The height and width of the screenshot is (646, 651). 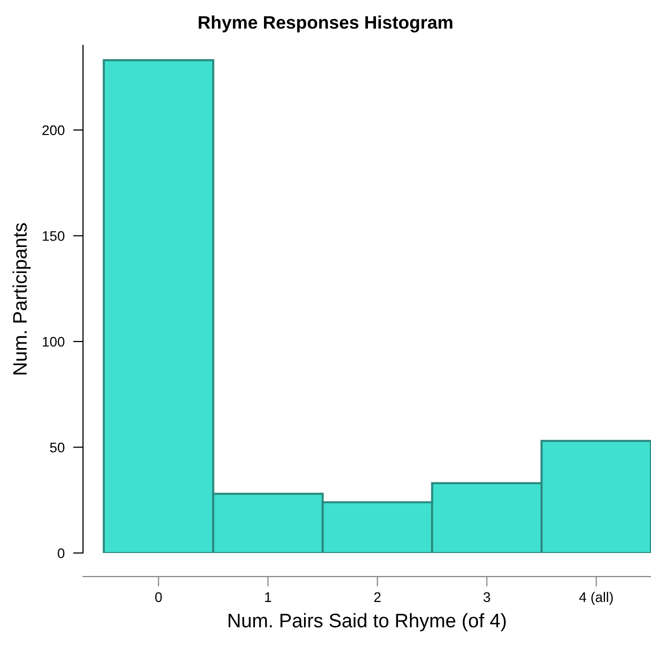 What do you see at coordinates (53, 341) in the screenshot?
I see `y-tick-label: 100` at bounding box center [53, 341].